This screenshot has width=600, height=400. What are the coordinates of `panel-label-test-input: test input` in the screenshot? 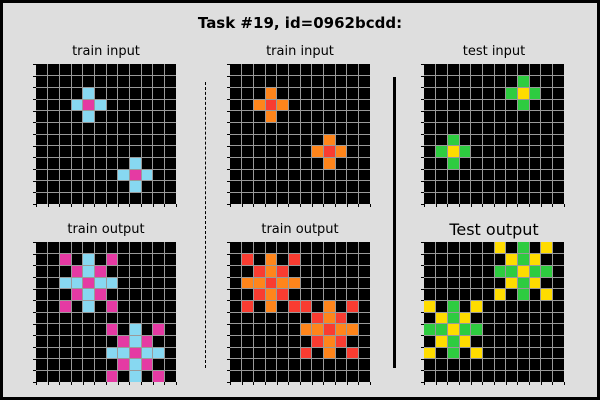 It's located at (494, 51).